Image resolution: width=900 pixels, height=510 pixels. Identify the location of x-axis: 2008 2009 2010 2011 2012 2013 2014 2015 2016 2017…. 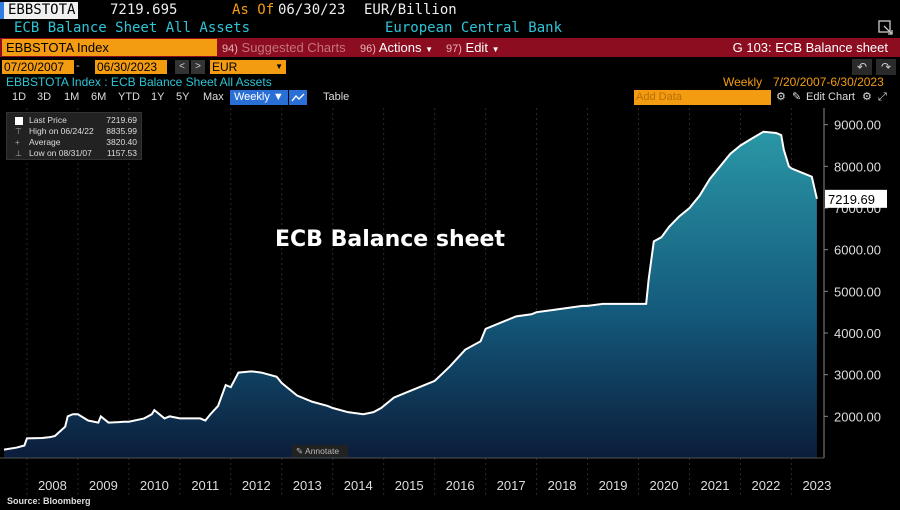
(415, 475).